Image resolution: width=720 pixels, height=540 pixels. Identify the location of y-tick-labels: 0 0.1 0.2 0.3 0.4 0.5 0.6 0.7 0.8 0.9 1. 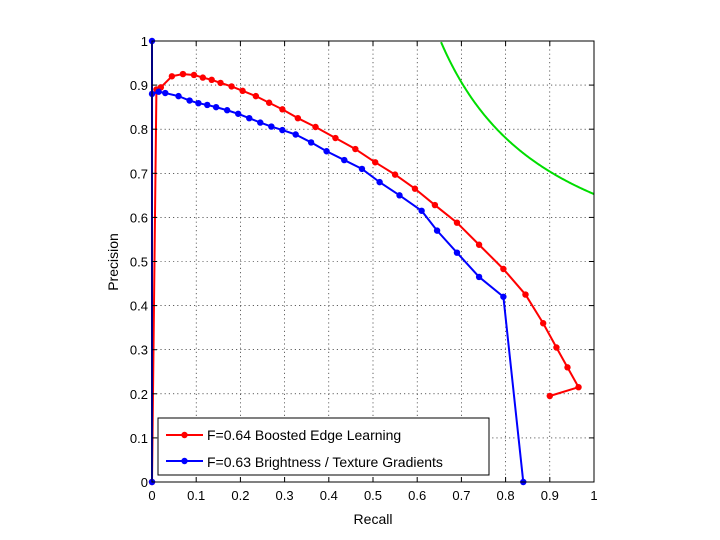
(139, 262).